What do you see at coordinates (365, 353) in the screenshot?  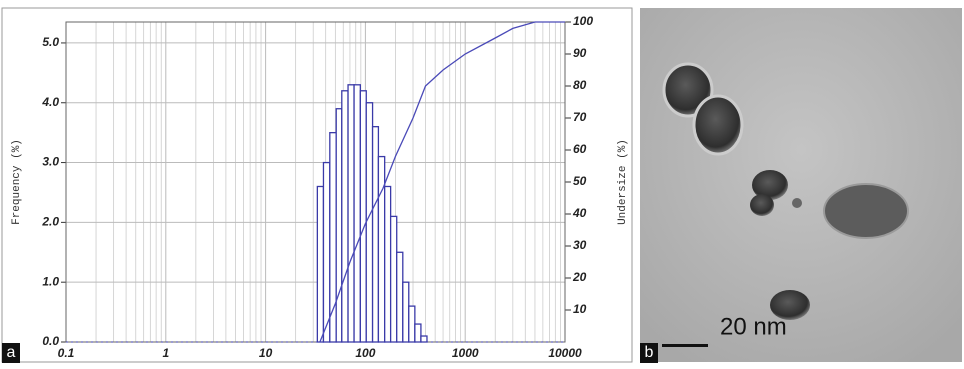 I see `x-tick-label: 100` at bounding box center [365, 353].